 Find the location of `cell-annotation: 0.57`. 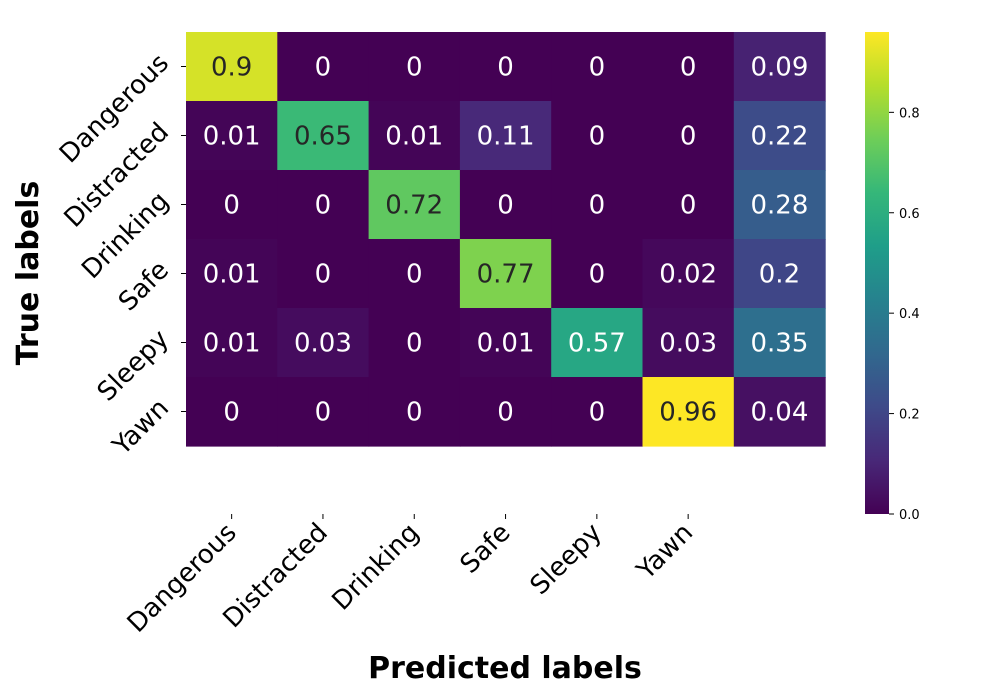

cell-annotation: 0.57 is located at coordinates (597, 344).